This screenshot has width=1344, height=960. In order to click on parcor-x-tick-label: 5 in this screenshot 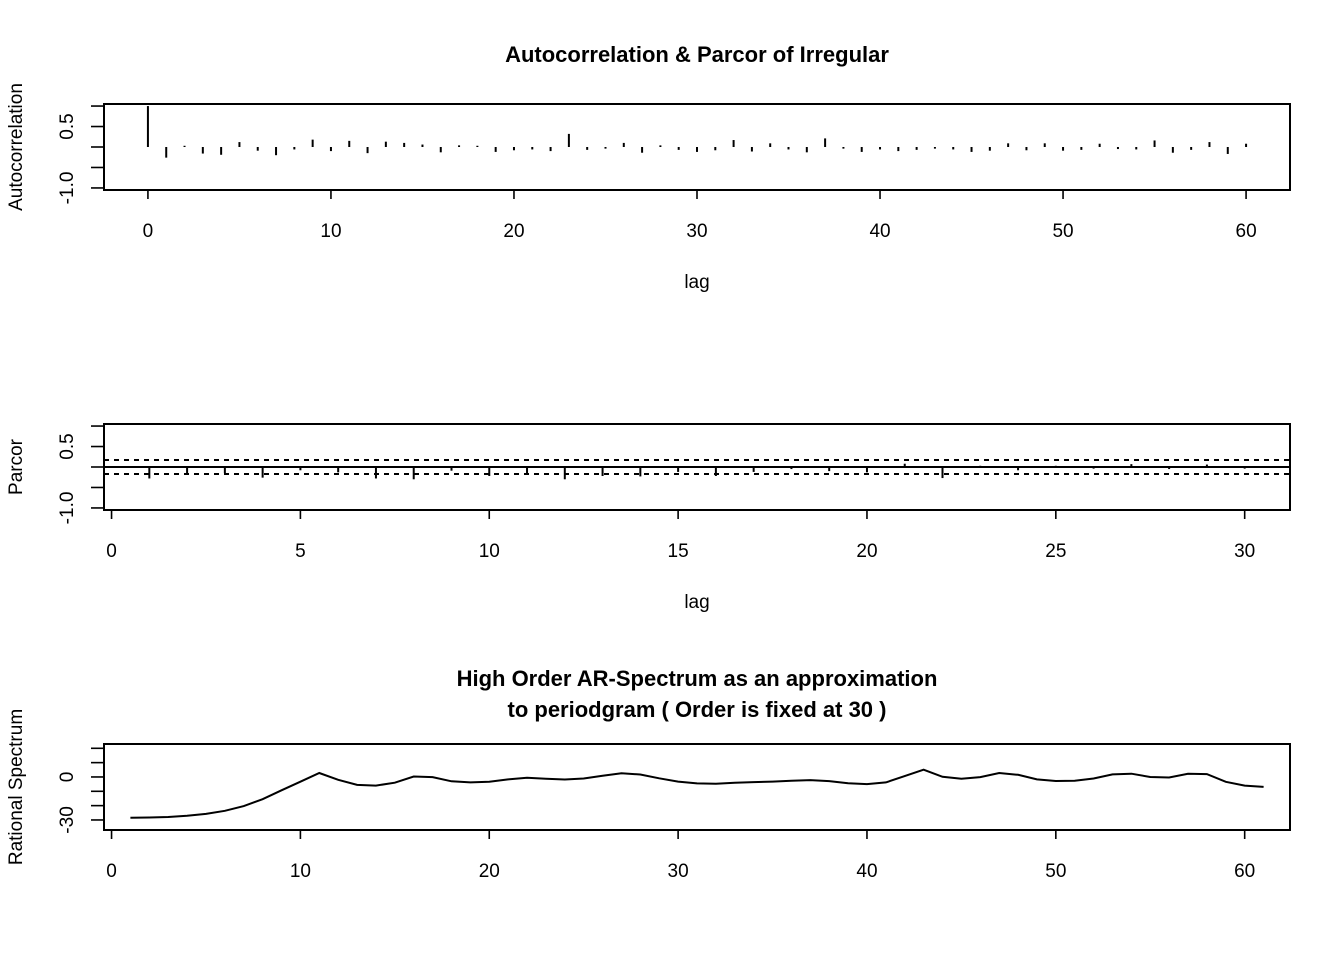, I will do `click(300, 551)`.